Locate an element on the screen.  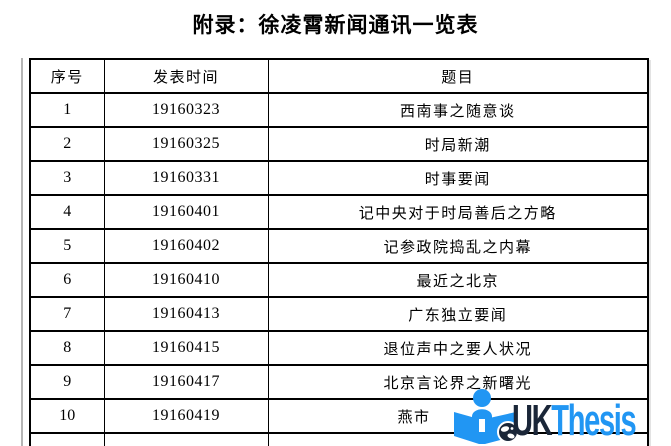
row-number: 8 is located at coordinates (67, 348).